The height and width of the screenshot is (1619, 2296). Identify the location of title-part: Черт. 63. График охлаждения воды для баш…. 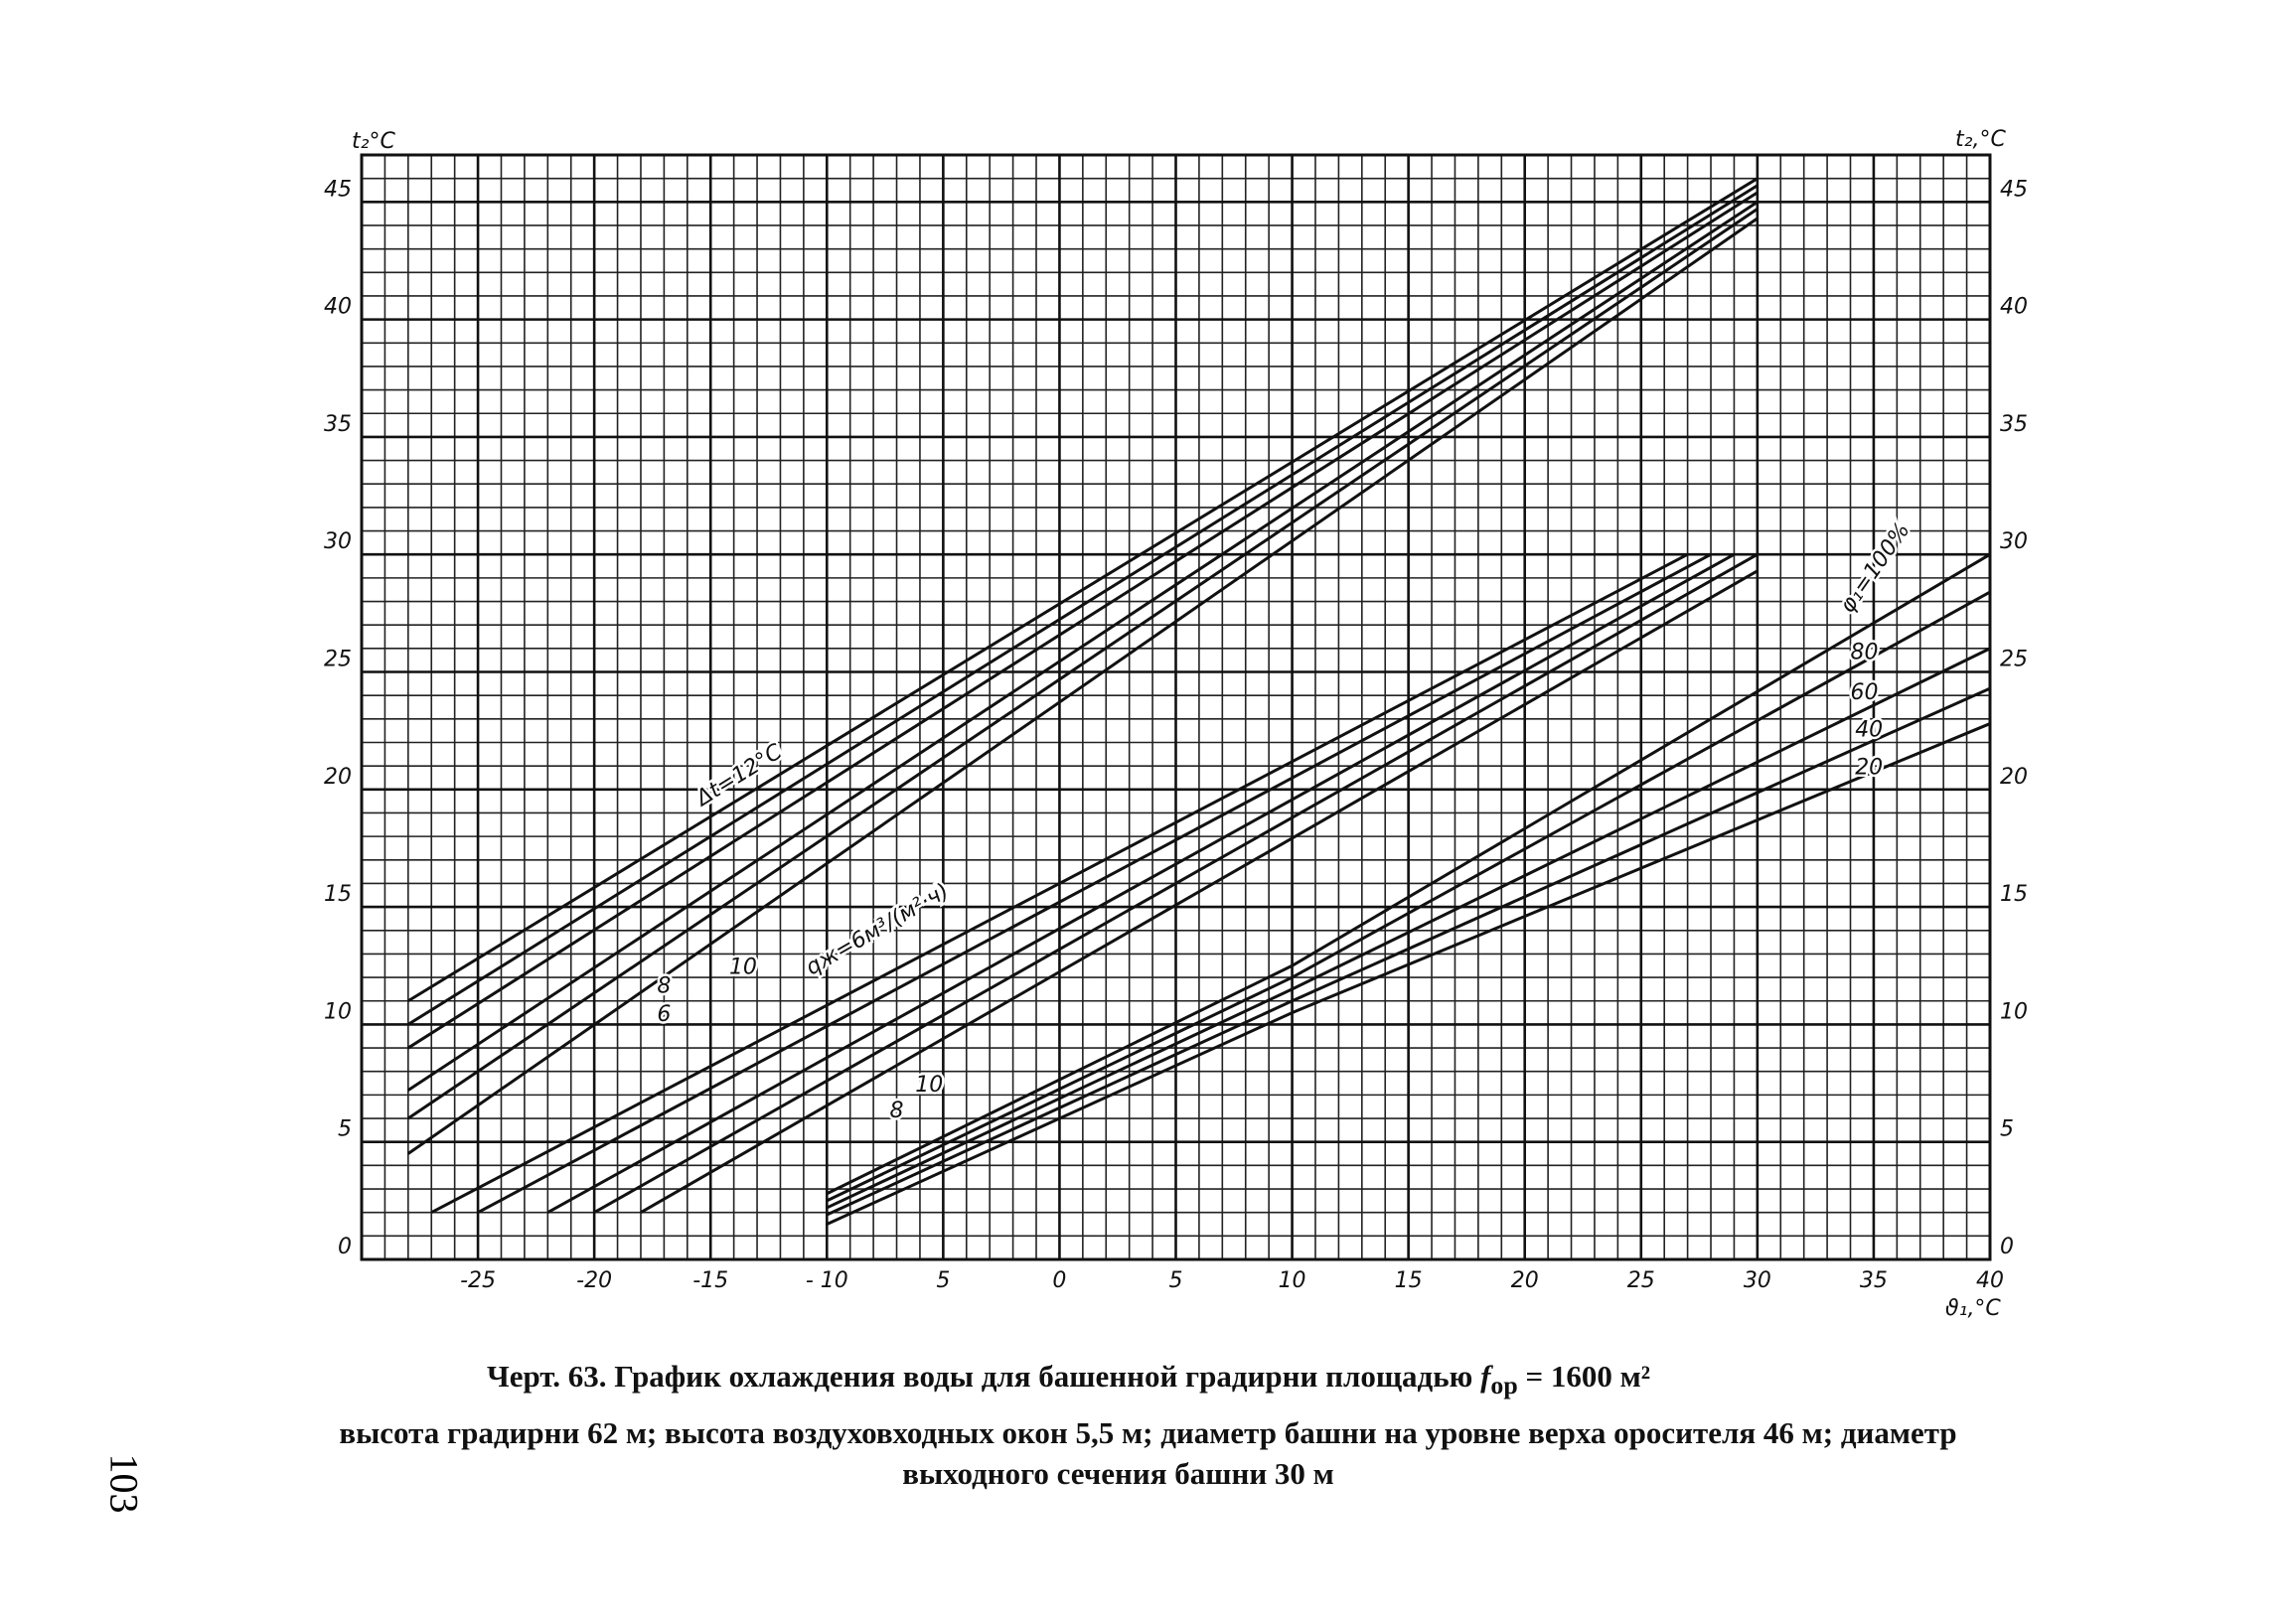
(979, 1376).